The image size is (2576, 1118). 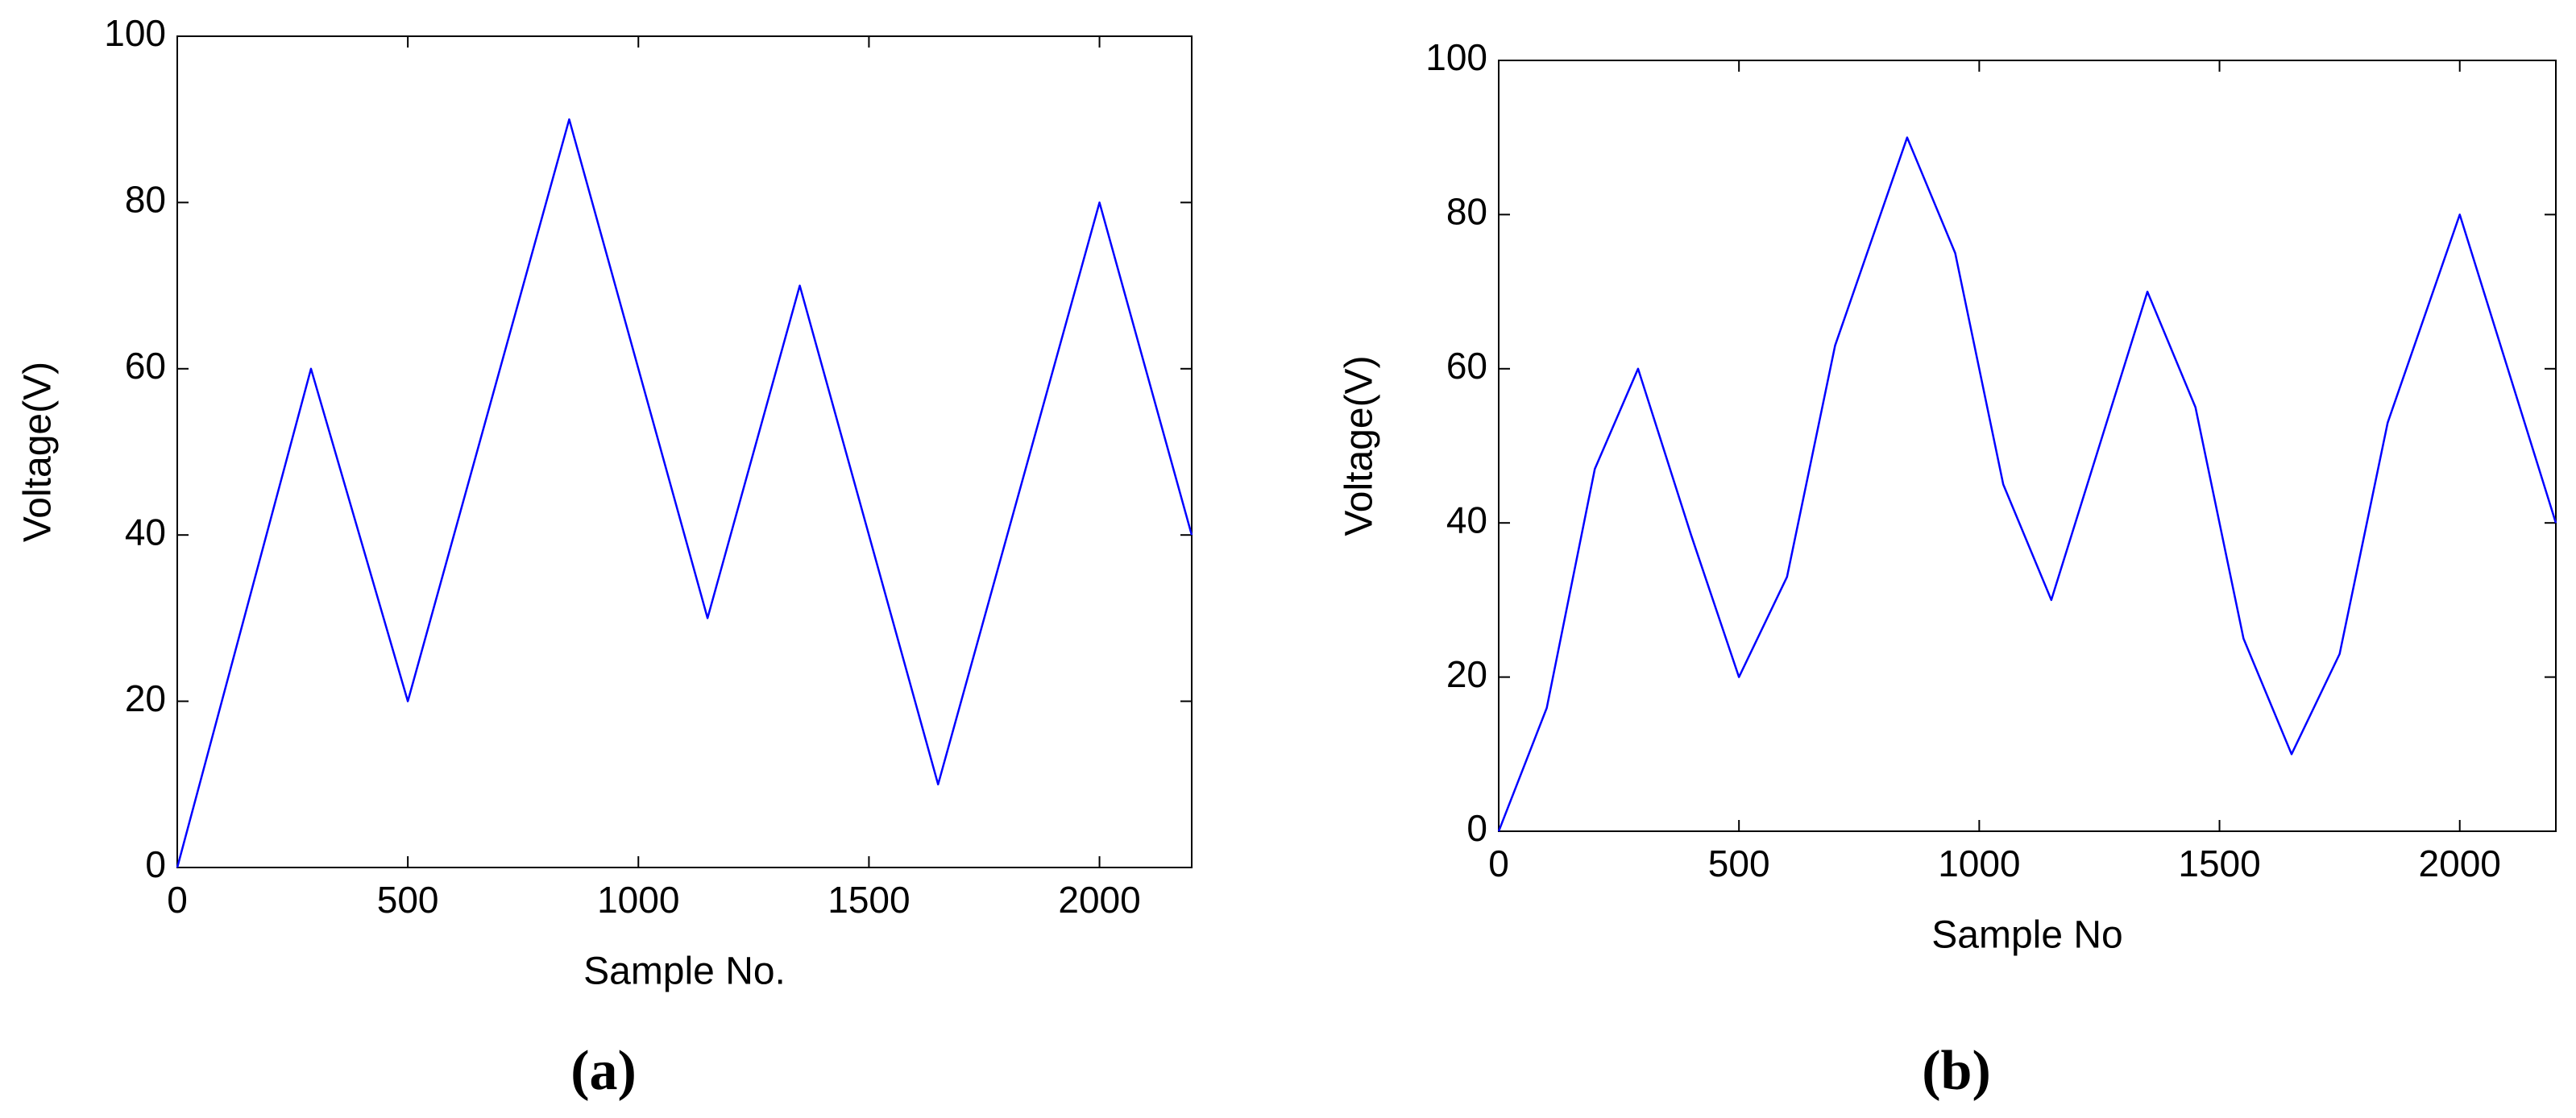 I want to click on caption: (a), so click(x=603, y=1071).